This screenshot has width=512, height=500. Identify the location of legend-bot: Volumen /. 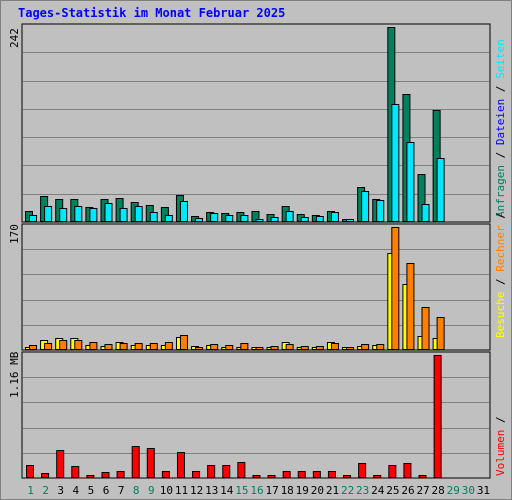
(500, 446).